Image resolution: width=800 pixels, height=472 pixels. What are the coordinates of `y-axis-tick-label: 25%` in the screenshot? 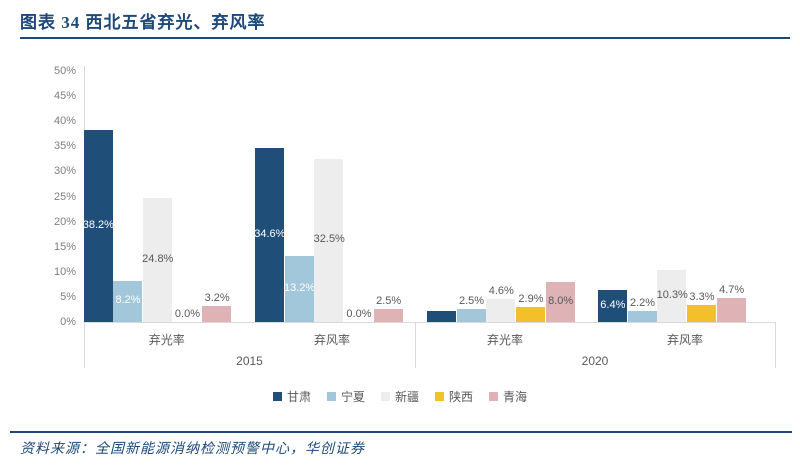 It's located at (64, 196).